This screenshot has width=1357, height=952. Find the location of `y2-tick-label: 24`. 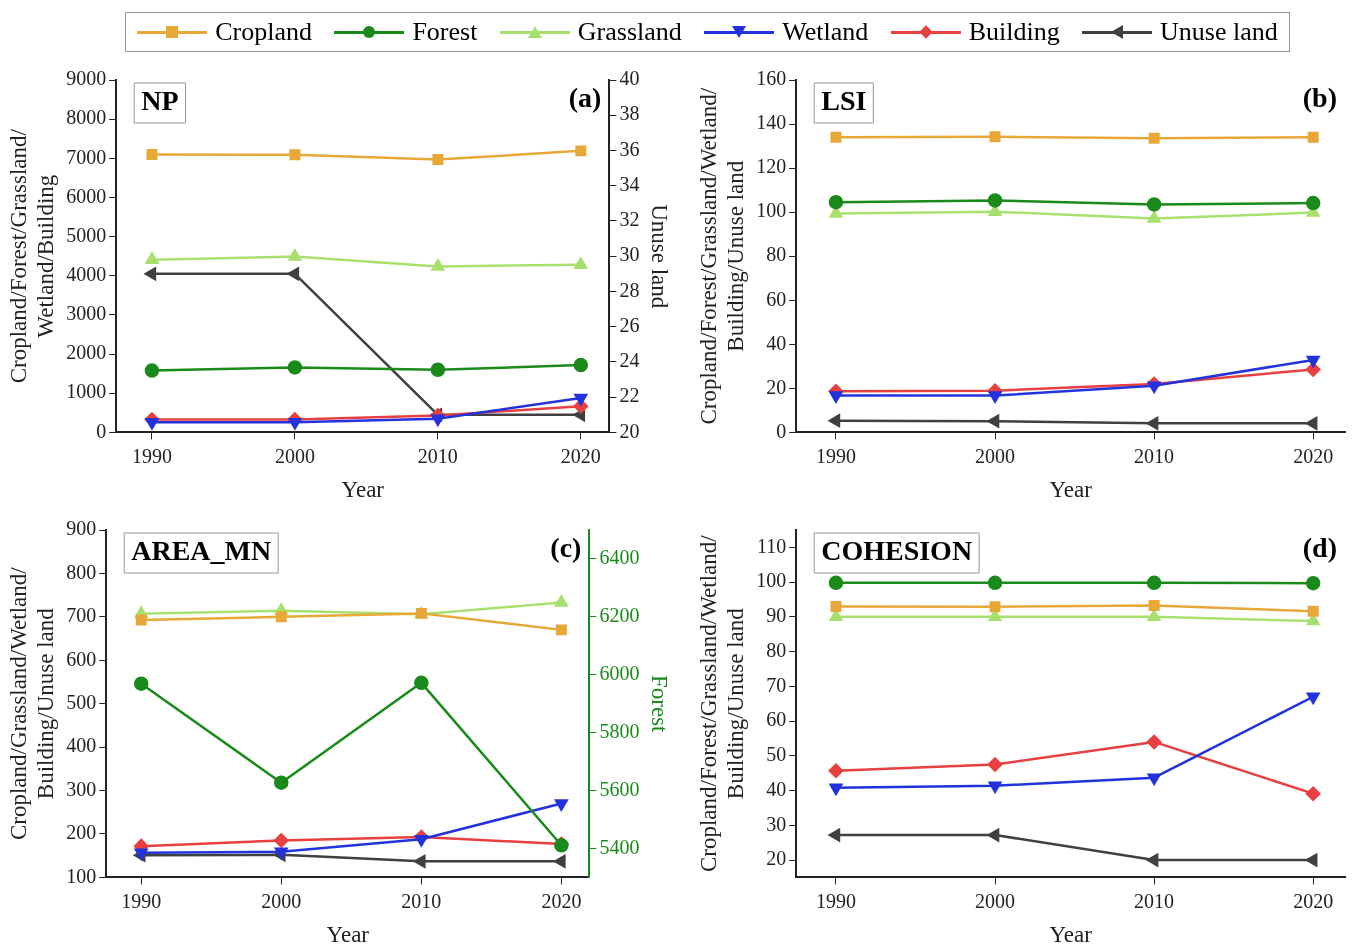

y2-tick-label: 24 is located at coordinates (629, 360).